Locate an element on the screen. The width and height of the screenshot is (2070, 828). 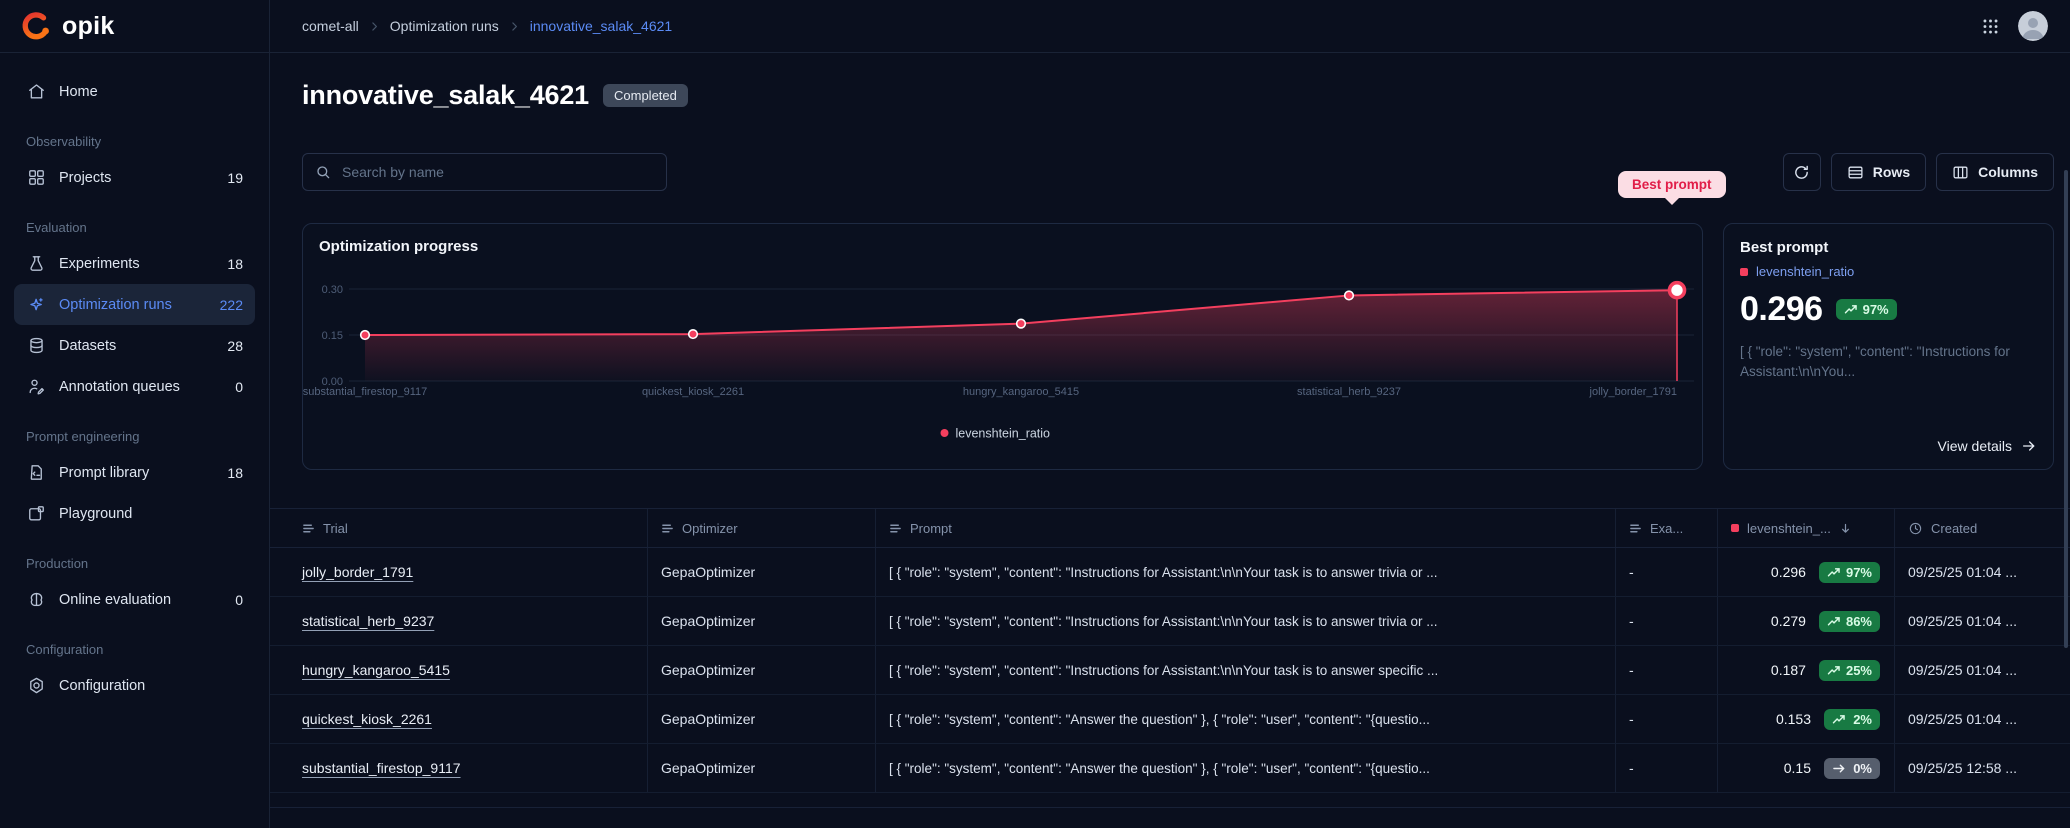
user-avatar is located at coordinates (2033, 26).